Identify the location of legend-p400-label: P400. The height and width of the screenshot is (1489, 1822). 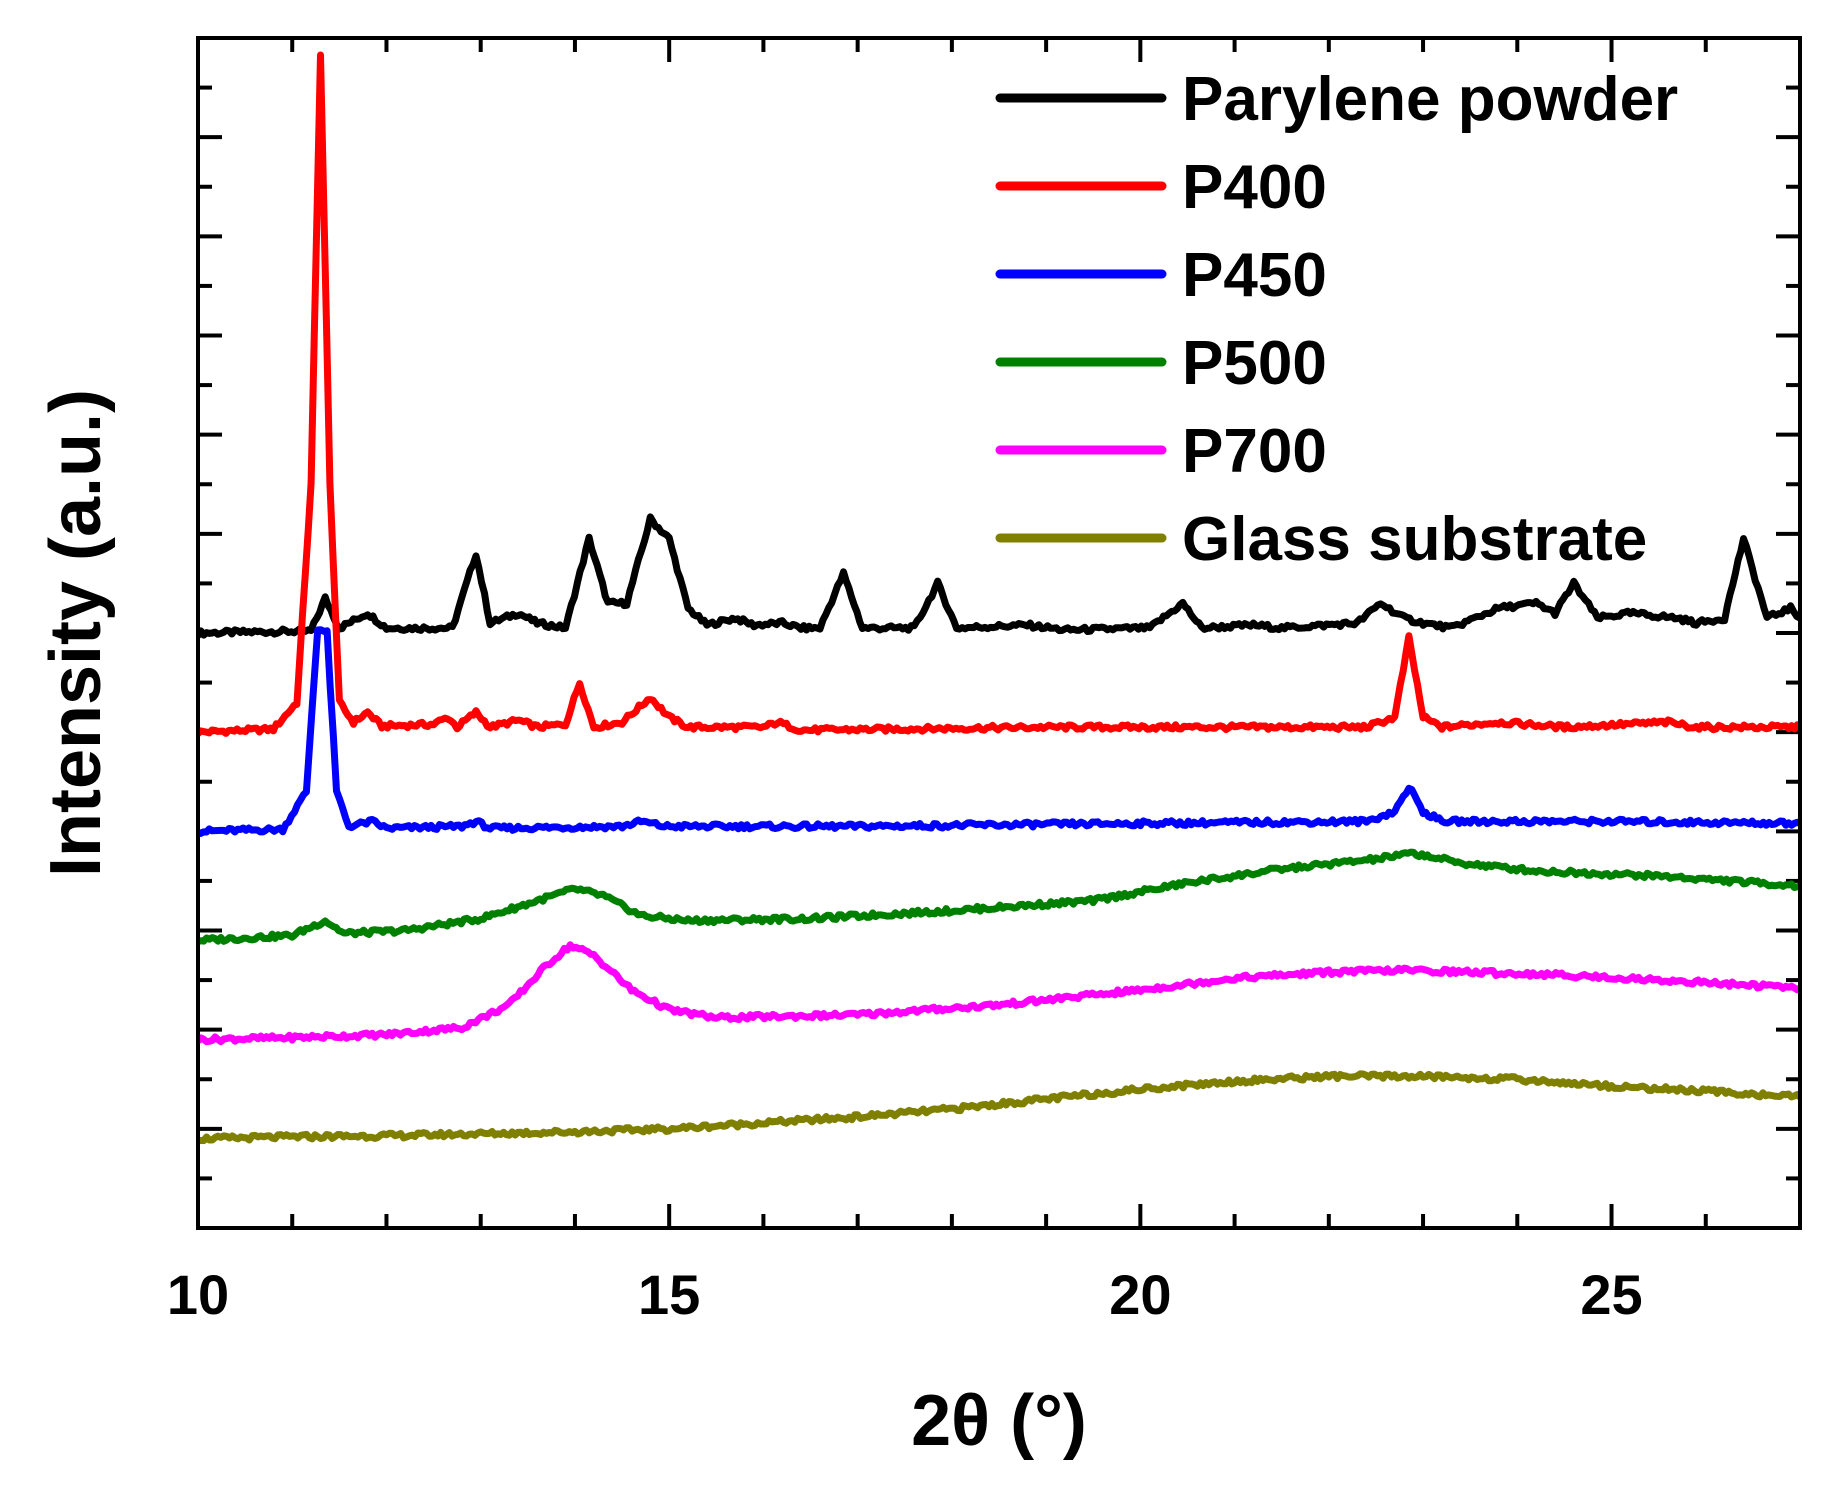
(1254, 187).